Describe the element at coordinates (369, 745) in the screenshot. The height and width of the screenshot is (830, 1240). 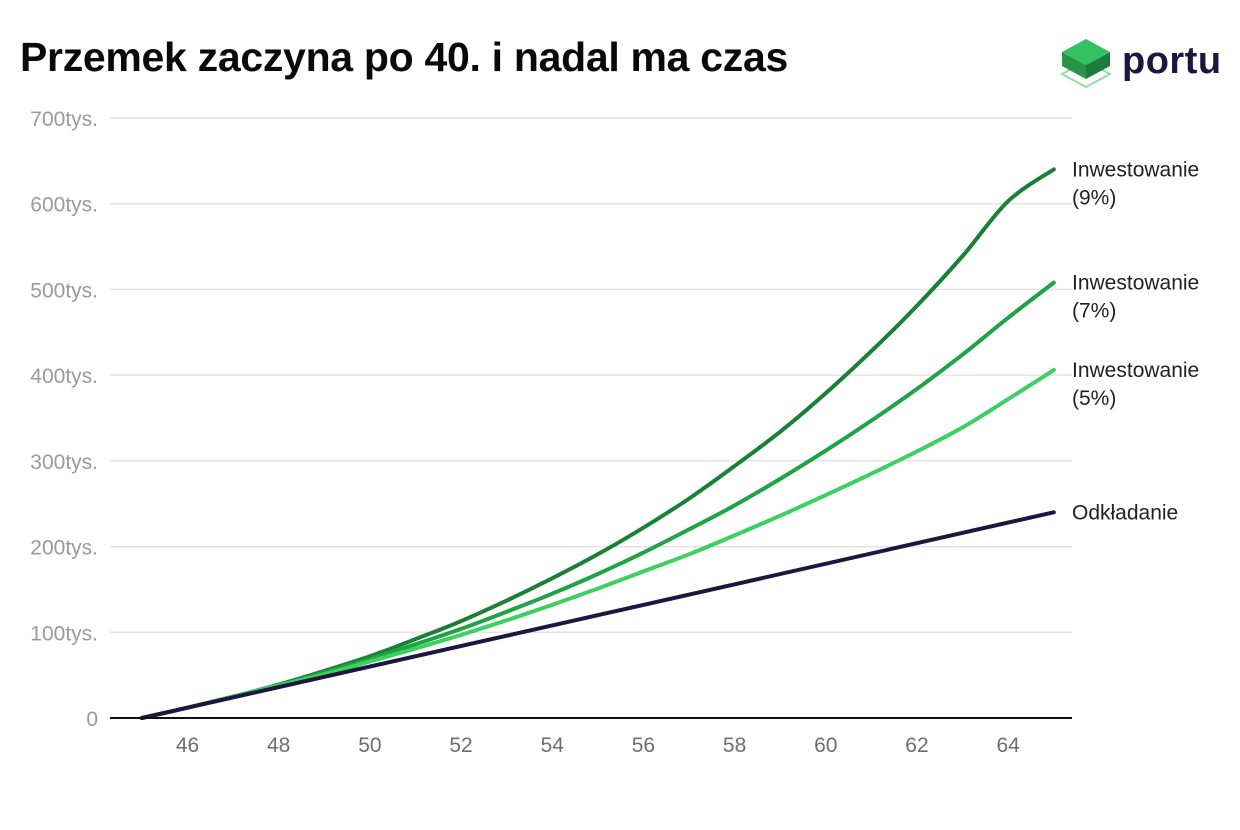
I see `x-tick-label: 50` at that location.